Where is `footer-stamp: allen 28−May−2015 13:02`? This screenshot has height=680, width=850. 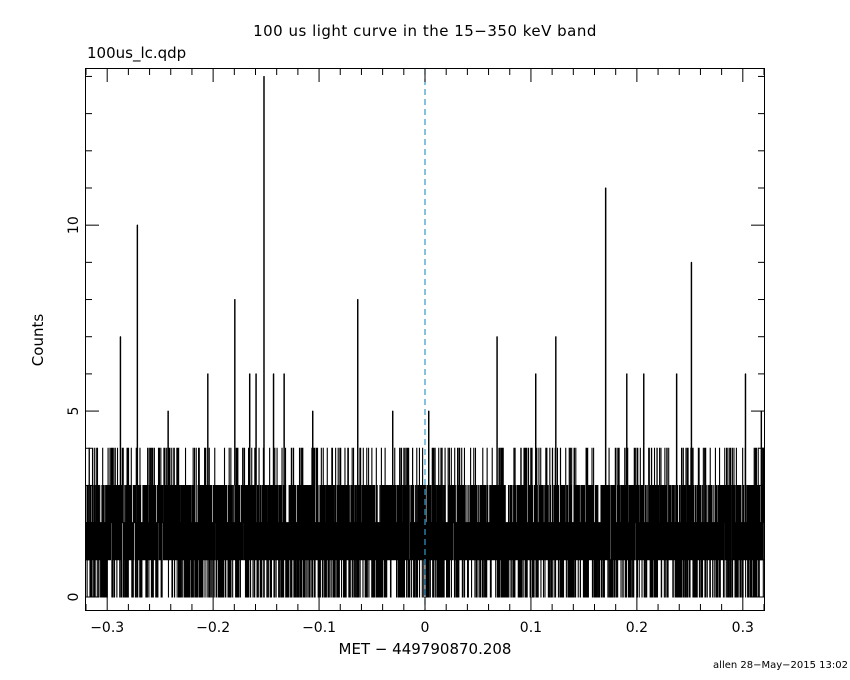
footer-stamp: allen 28−May−2015 13:02 is located at coordinates (780, 665).